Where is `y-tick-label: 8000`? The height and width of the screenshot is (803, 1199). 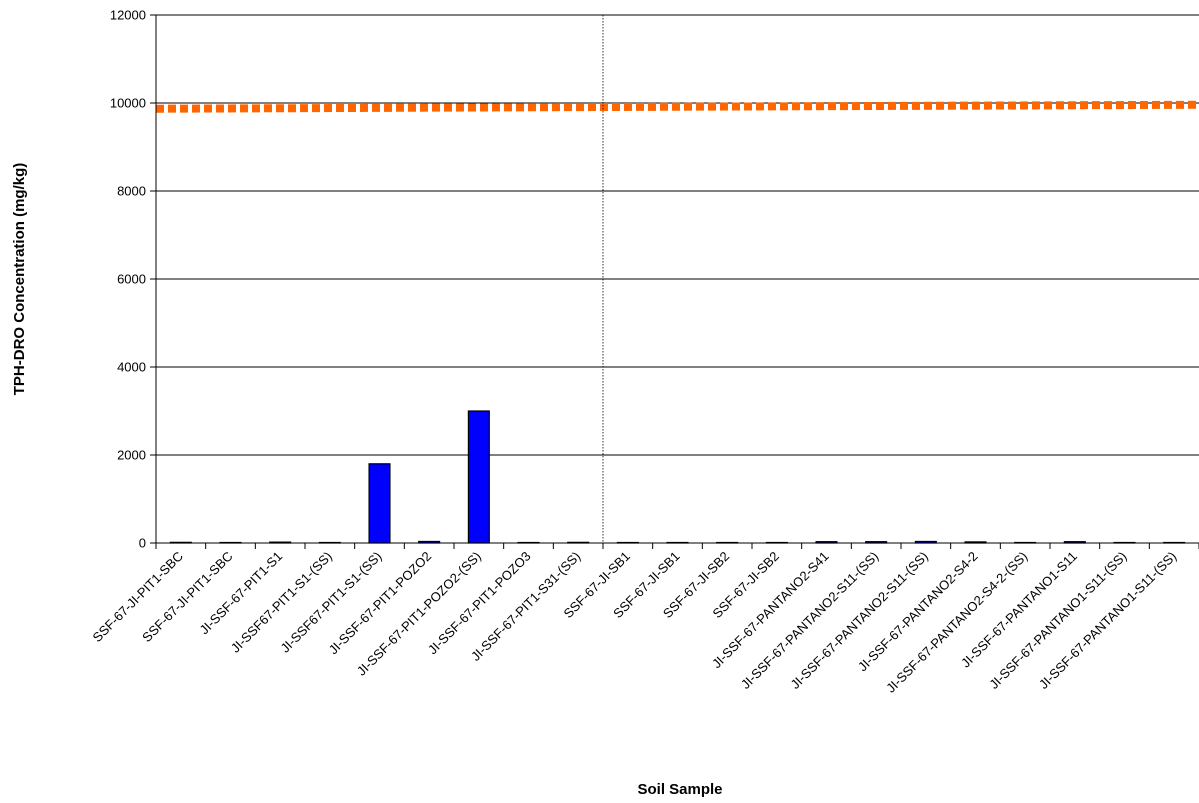 y-tick-label: 8000 is located at coordinates (131, 191).